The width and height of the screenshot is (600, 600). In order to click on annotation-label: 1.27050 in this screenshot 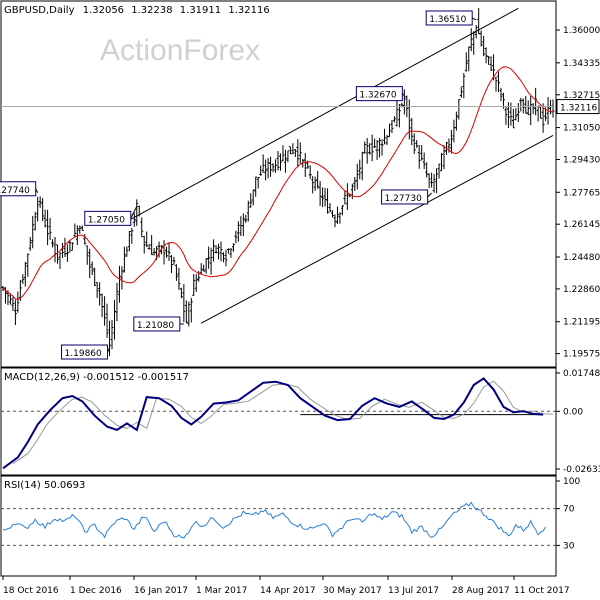, I will do `click(111, 216)`.